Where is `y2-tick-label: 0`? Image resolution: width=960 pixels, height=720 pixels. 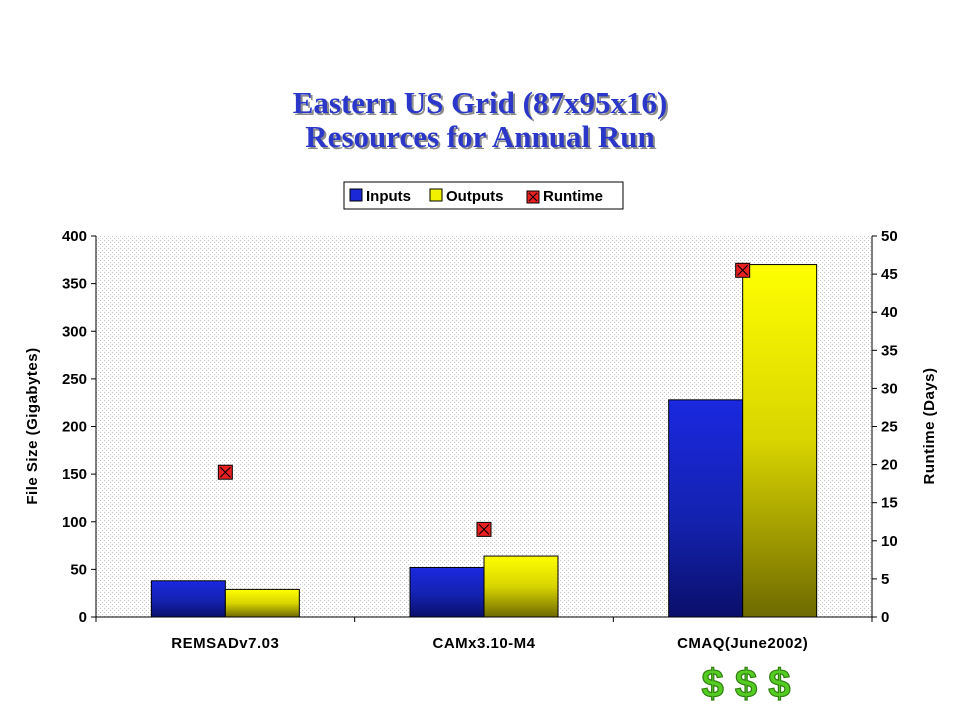 y2-tick-label: 0 is located at coordinates (885, 617).